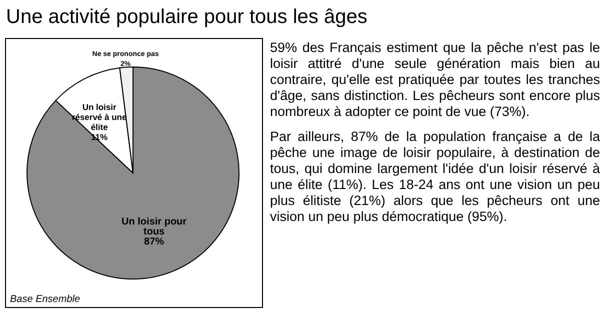 The width and height of the screenshot is (611, 319). Describe the element at coordinates (435, 80) in the screenshot. I see `text: 59% des Français estiment que la pêche n'est pas le loisir attitré d'une seule génération mais bien au contraire, qu'elle est pratiquée par toutes les tranches d'âge, sans distinction. Les pêcheurs sont encore plus nombreux à adopter ce point de vue (73%).` at that location.